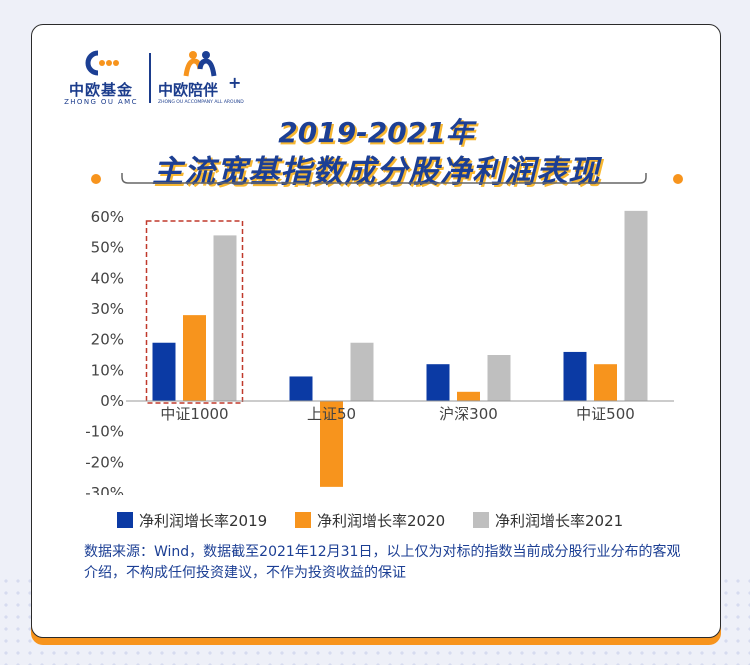  I want to click on zhongou-amc-logo: 中欧基金 ZHONG OU AMC, so click(101, 79).